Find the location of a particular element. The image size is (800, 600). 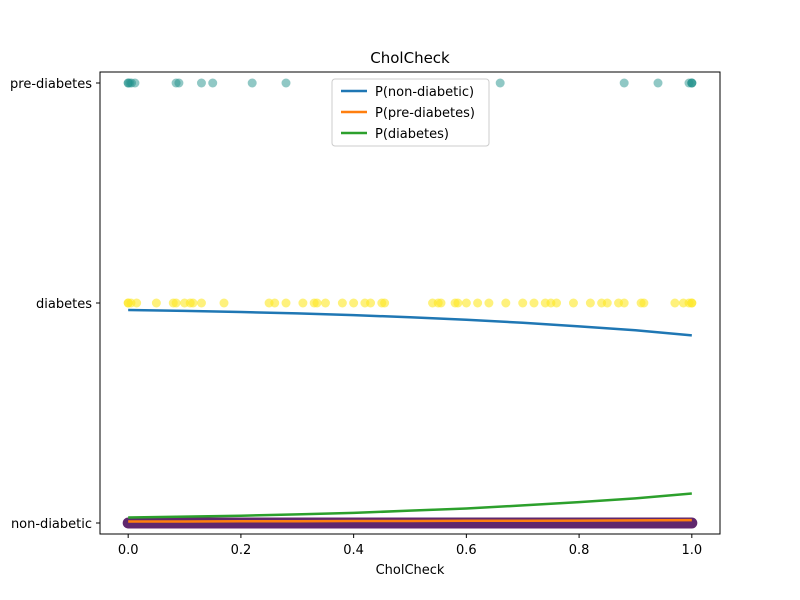

x-tick-label-1: 0.2 is located at coordinates (241, 550).